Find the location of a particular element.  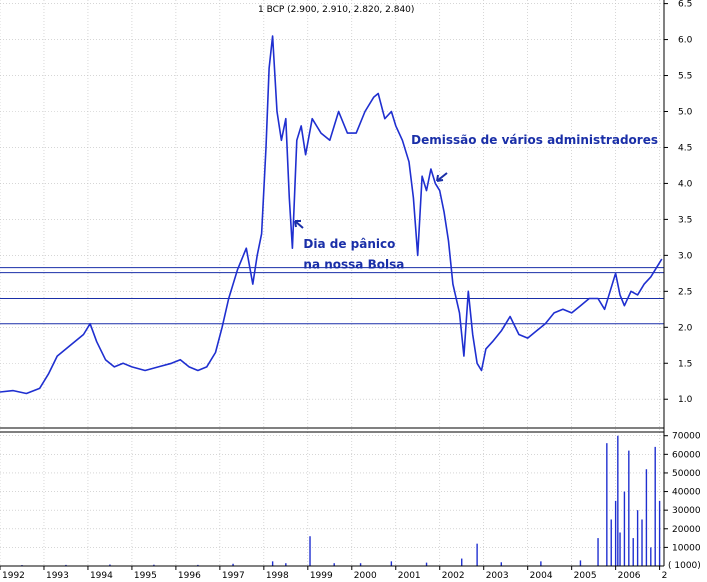

price-tick-label: 6.0 is located at coordinates (685, 41).